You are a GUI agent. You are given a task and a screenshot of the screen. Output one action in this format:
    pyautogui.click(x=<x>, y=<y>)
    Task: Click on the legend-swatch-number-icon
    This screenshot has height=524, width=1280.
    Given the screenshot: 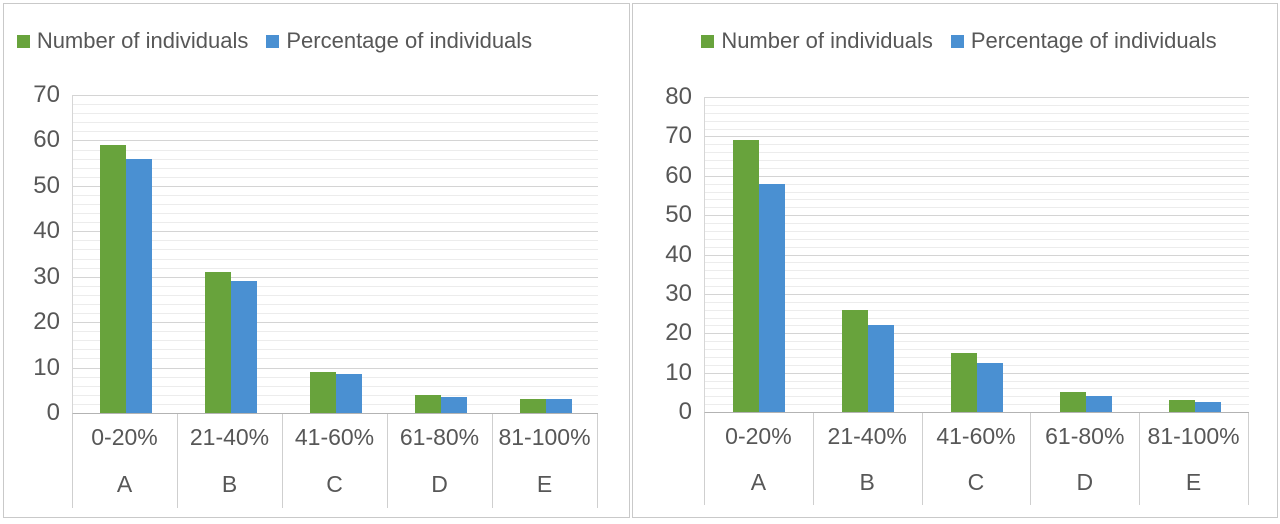 What is the action you would take?
    pyautogui.click(x=23, y=41)
    